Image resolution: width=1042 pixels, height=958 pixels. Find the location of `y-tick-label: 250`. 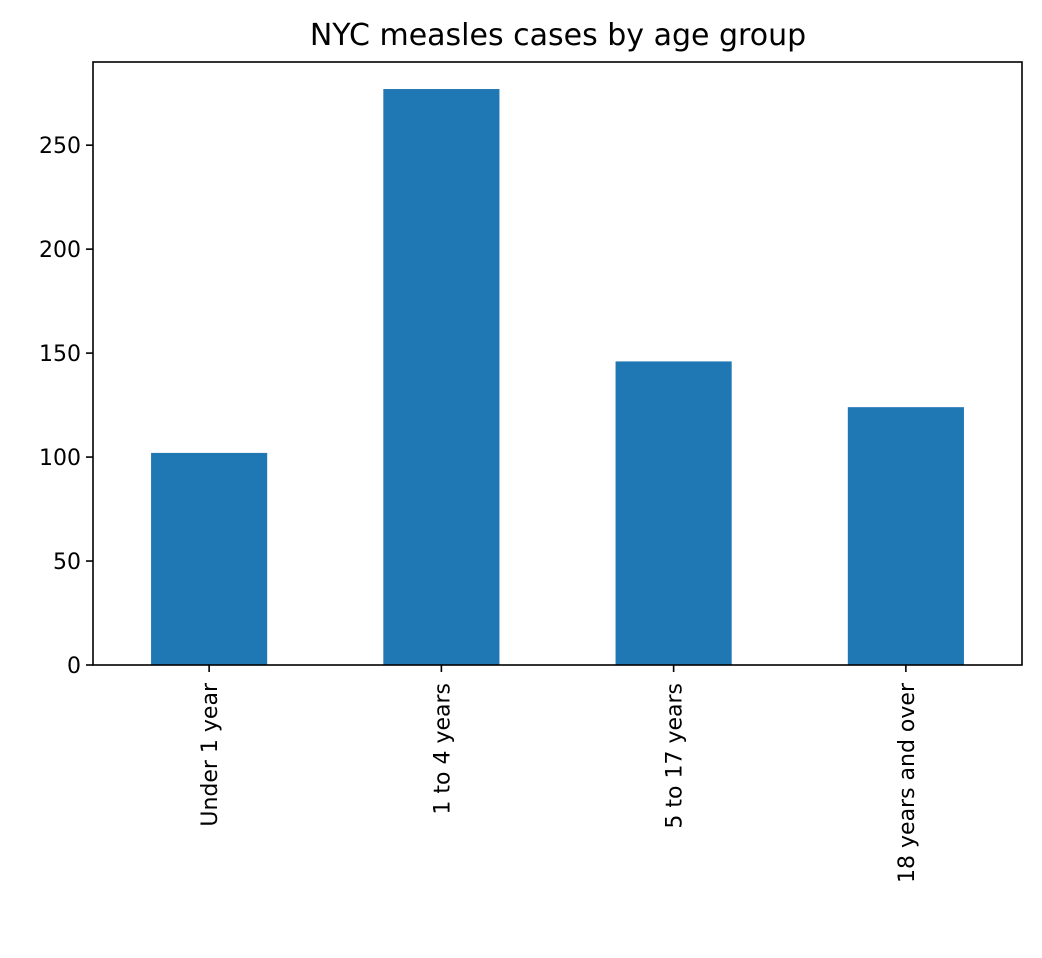

y-tick-label: 250 is located at coordinates (60, 146).